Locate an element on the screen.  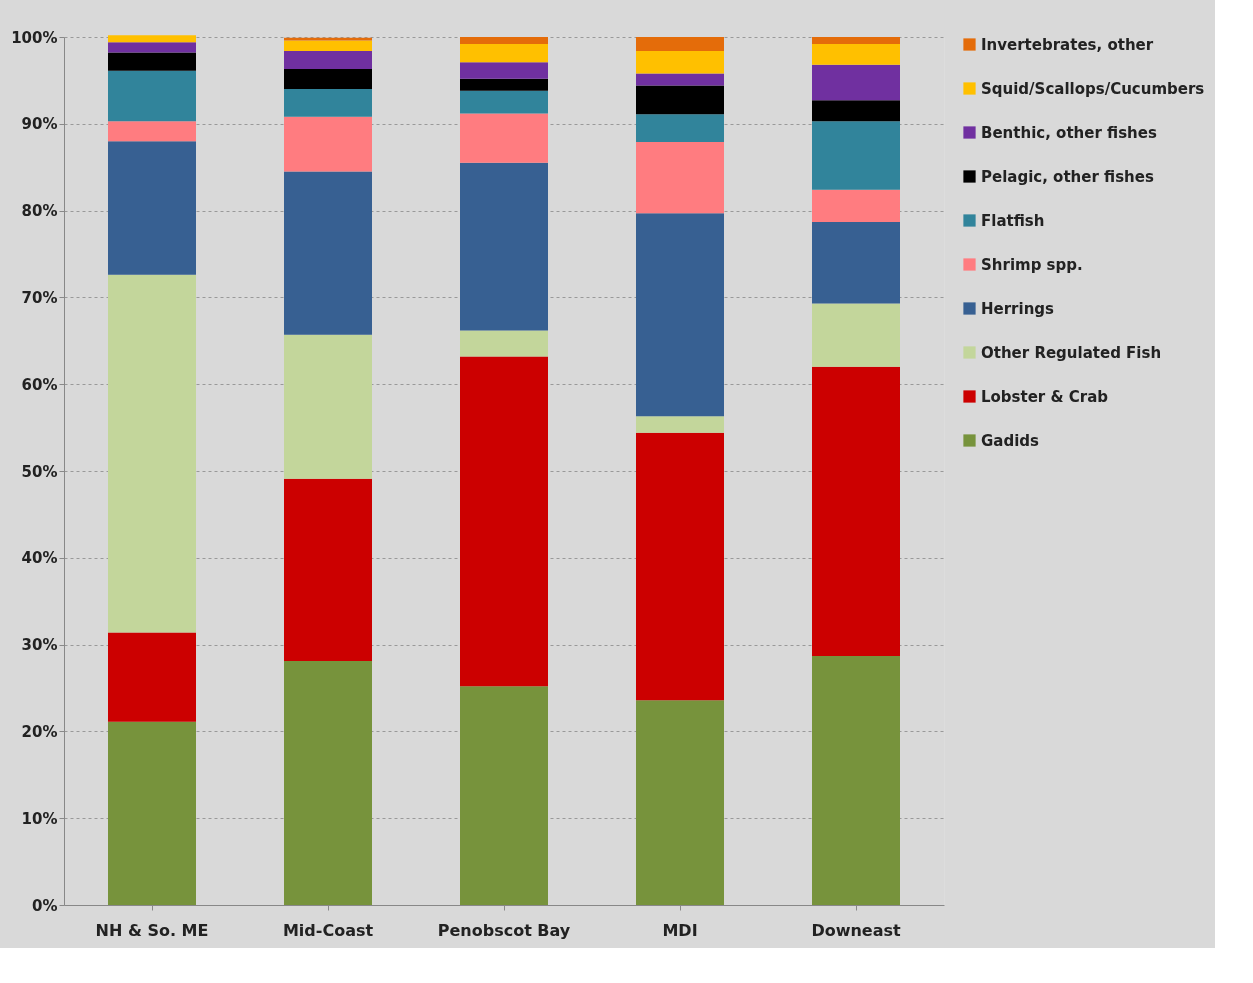
y-tick-label: 10% is located at coordinates (39, 818).